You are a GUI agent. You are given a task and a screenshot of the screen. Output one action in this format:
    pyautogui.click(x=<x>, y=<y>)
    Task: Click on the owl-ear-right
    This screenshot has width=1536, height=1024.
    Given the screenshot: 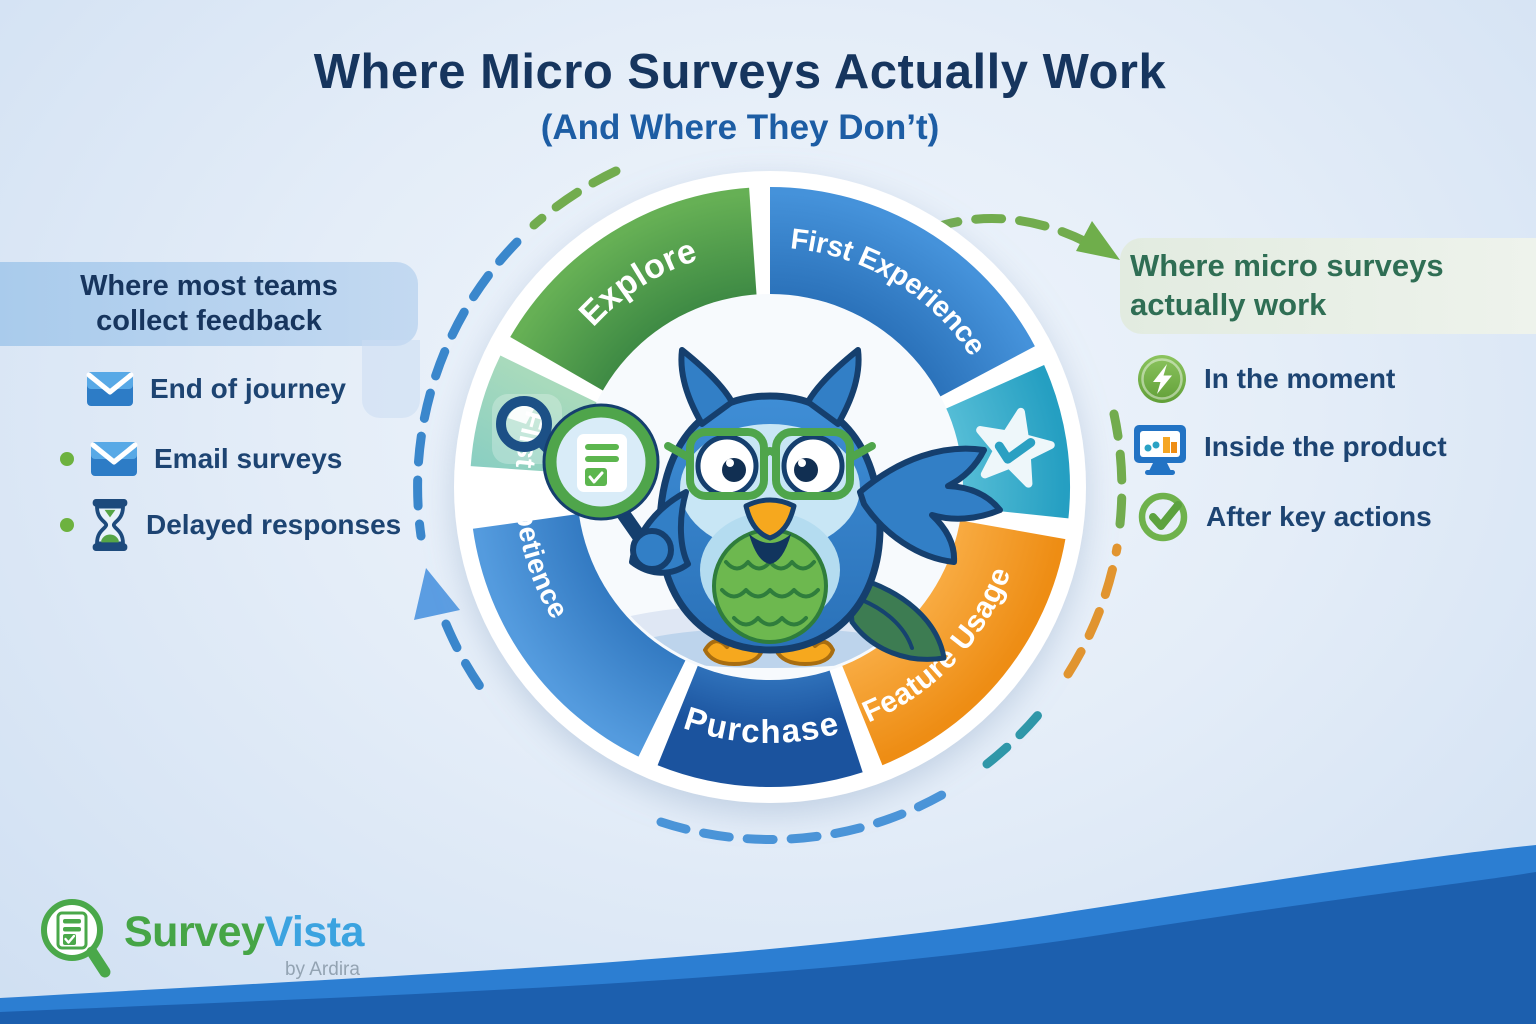 What is the action you would take?
    pyautogui.click(x=833, y=387)
    